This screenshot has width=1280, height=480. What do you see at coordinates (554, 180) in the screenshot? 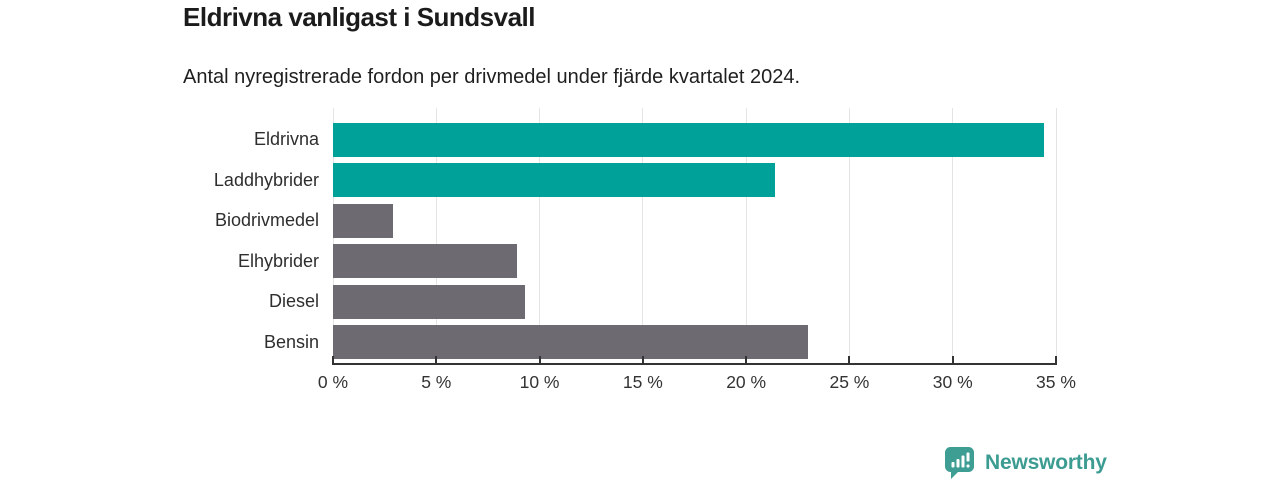
I see `bar-laddhybrider` at bounding box center [554, 180].